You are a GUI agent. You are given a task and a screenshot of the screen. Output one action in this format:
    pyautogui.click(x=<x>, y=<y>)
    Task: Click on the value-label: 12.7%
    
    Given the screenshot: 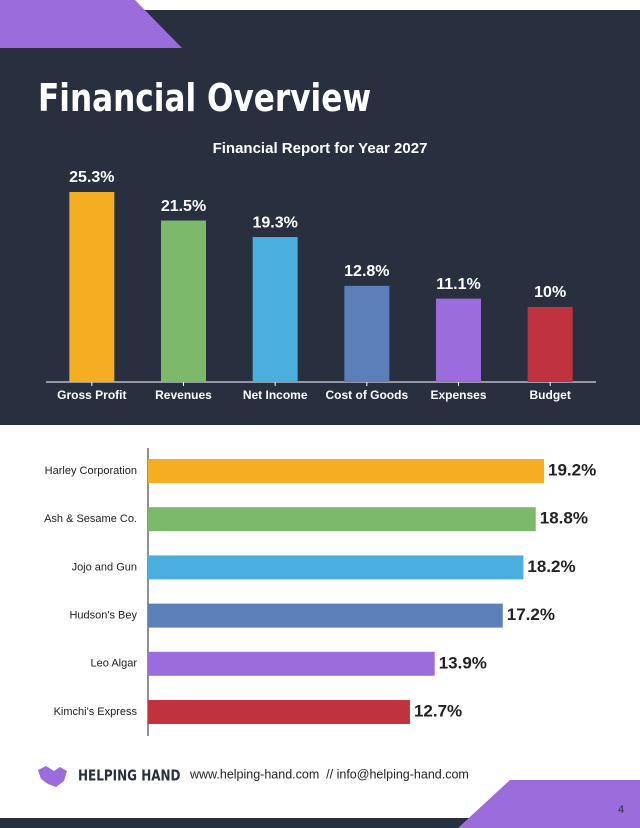 What is the action you would take?
    pyautogui.click(x=438, y=710)
    